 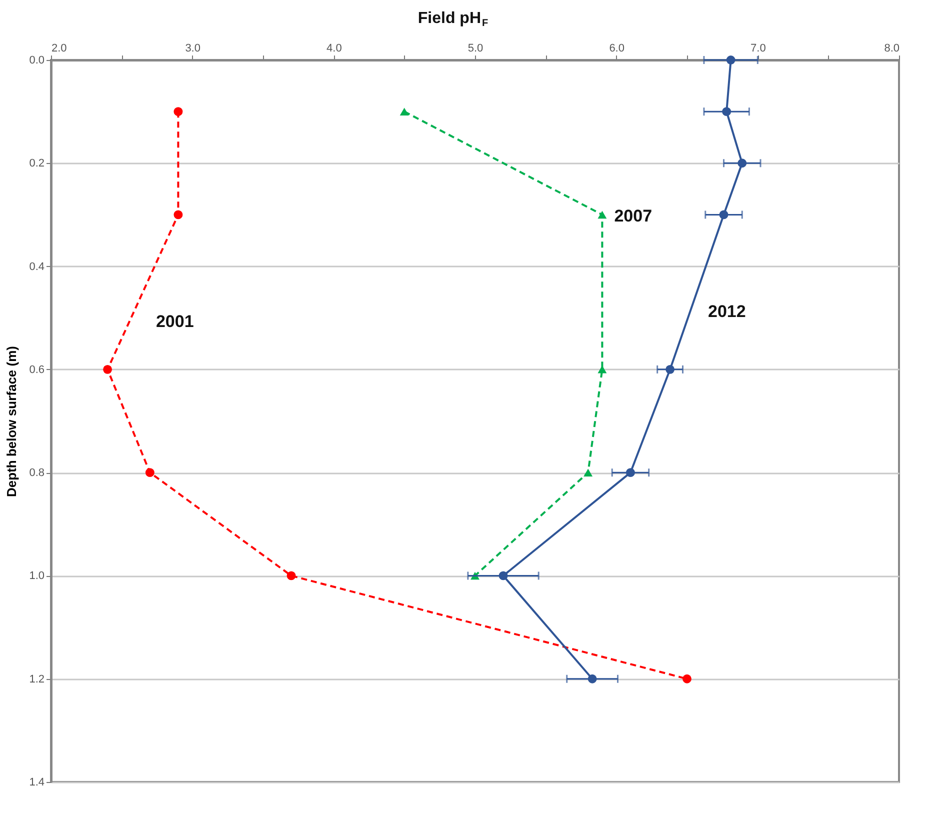 What do you see at coordinates (758, 48) in the screenshot?
I see `x-tick-label: 7.0` at bounding box center [758, 48].